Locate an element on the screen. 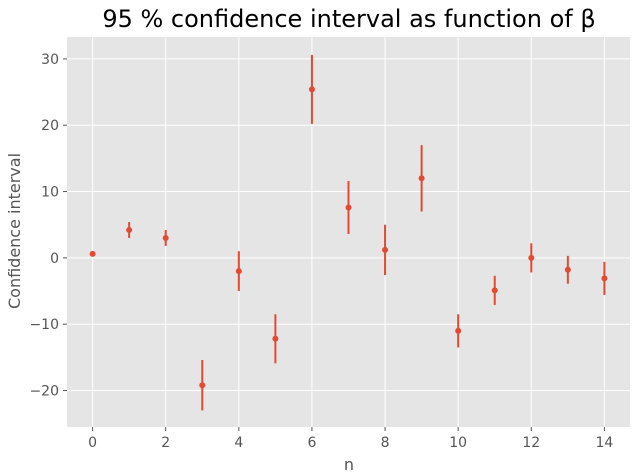 The height and width of the screenshot is (476, 640). y-tick-label: −10 is located at coordinates (44, 325).